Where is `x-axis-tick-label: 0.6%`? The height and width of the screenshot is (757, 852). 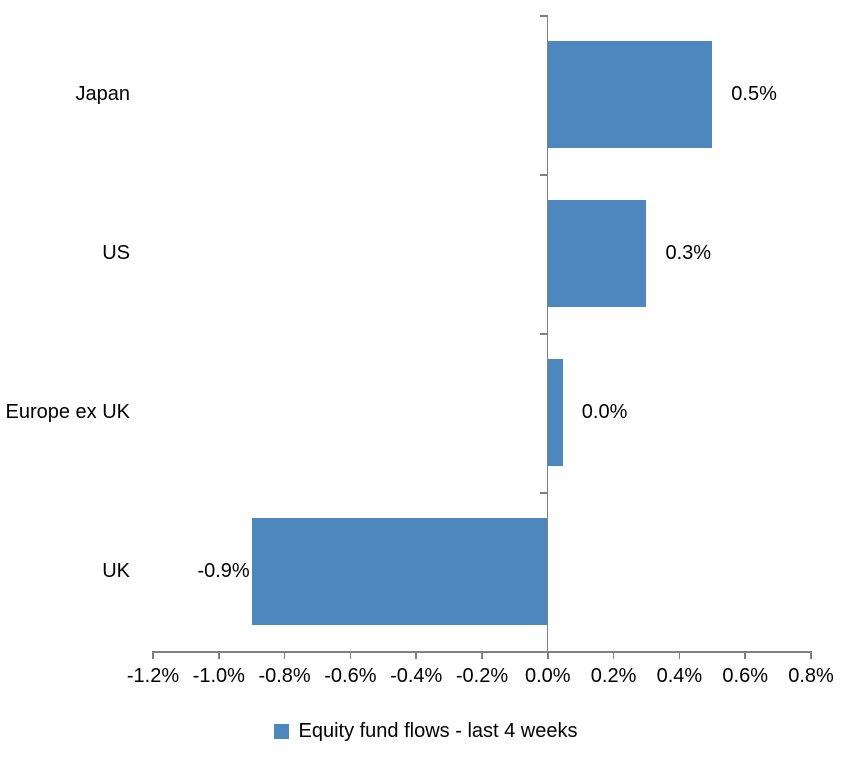 x-axis-tick-label: 0.6% is located at coordinates (745, 676).